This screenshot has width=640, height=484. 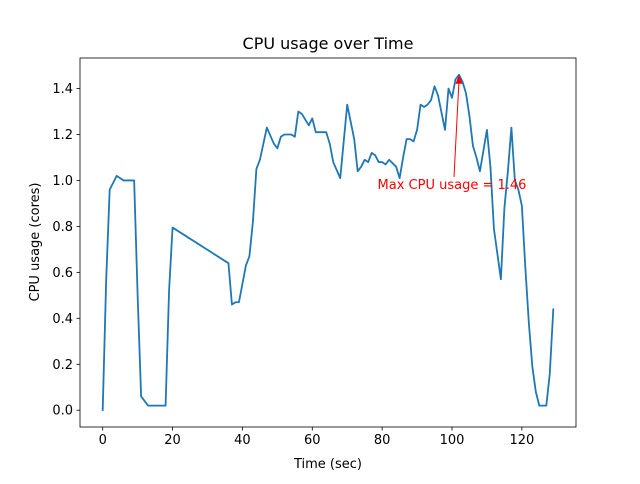 I want to click on y-tick-label: 0.8, so click(x=62, y=227).